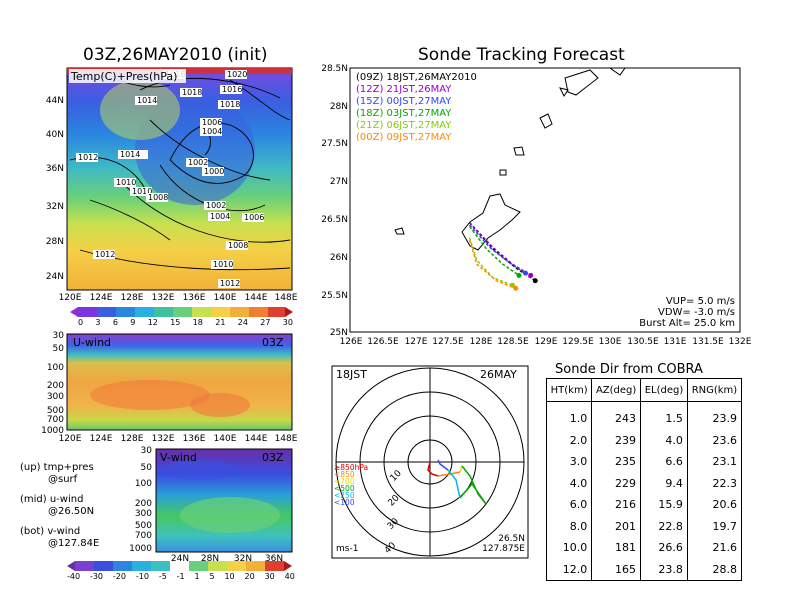 Image resolution: width=792 pixels, height=612 pixels. What do you see at coordinates (546, 342) in the screenshot?
I see `lon-tick: 129E` at bounding box center [546, 342].